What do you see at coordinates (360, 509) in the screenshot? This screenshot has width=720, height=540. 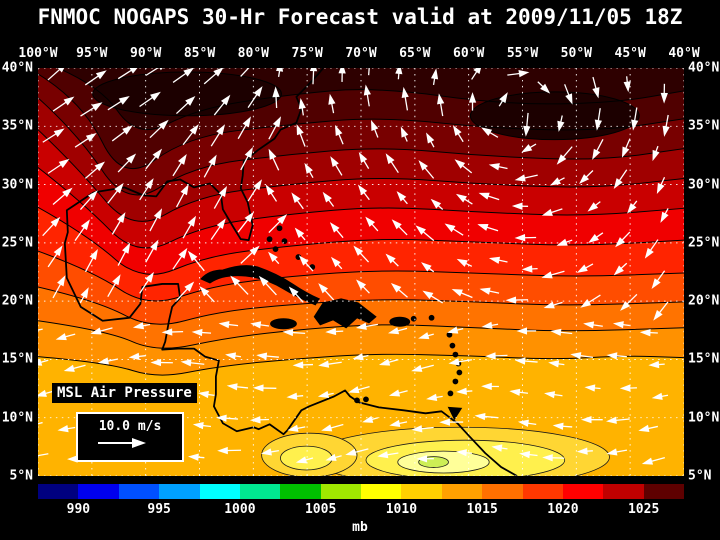 I see `colorbar-tick-labels: 990 995 1000 1005 1010 1015 1020 1025` at bounding box center [360, 509].